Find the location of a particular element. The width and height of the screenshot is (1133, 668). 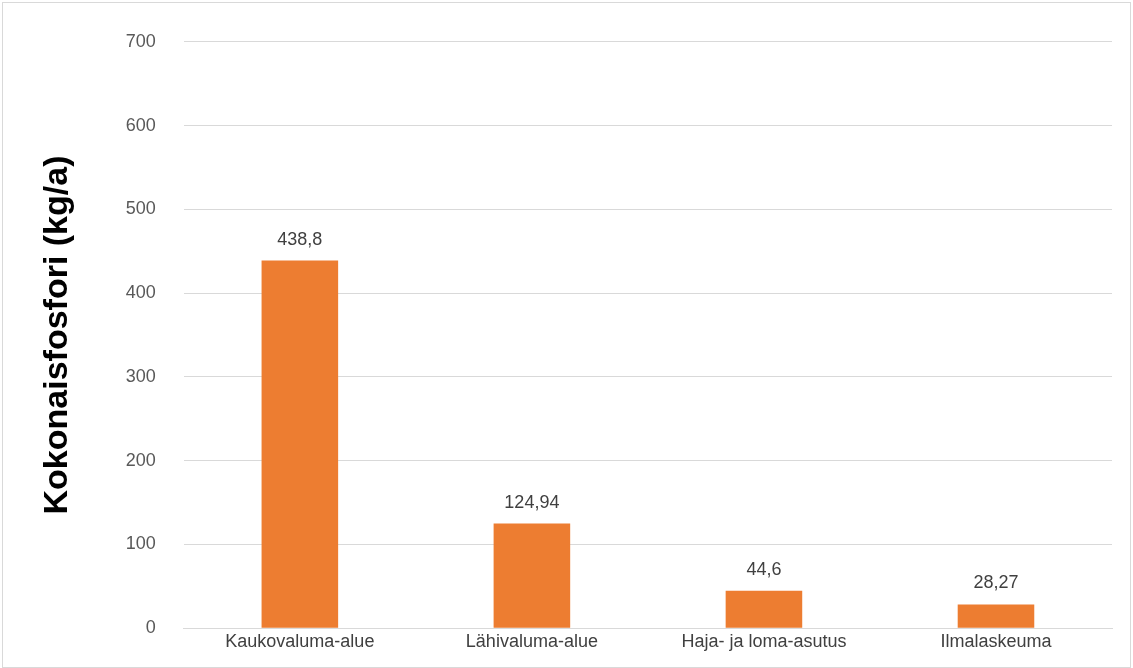

y-tick-label: 400 is located at coordinates (140, 292).